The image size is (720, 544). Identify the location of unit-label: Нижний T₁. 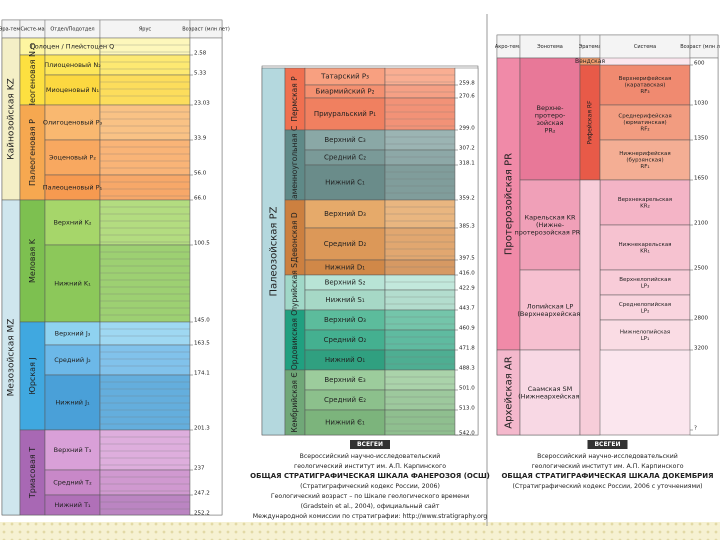
(72, 505).